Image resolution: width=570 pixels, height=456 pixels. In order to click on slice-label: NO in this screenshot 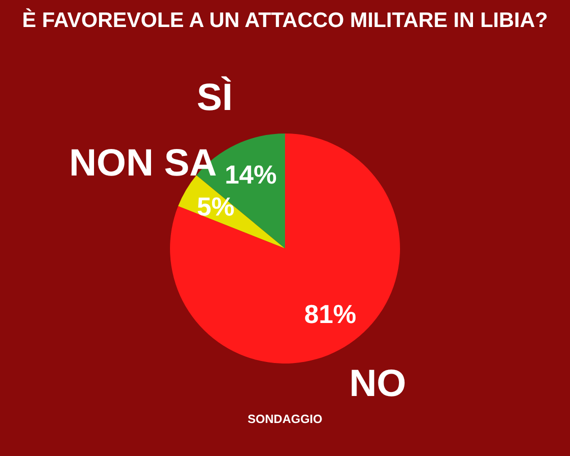, I will do `click(377, 383)`.